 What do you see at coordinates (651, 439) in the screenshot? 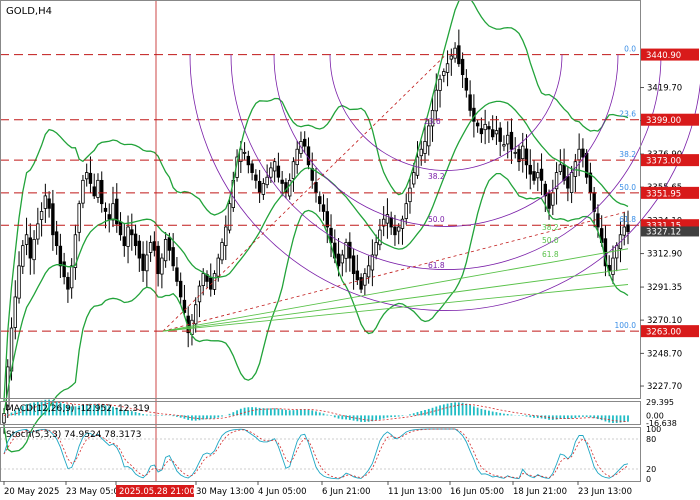
I see `stoch-axis-label: 80` at bounding box center [651, 439].